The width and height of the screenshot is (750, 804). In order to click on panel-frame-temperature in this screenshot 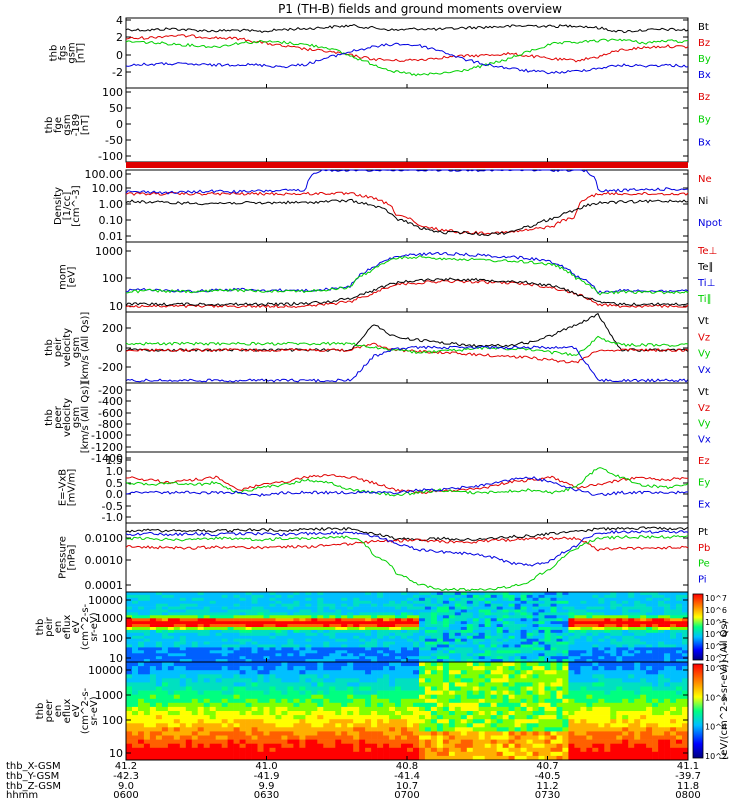, I will do `click(407, 277)`.